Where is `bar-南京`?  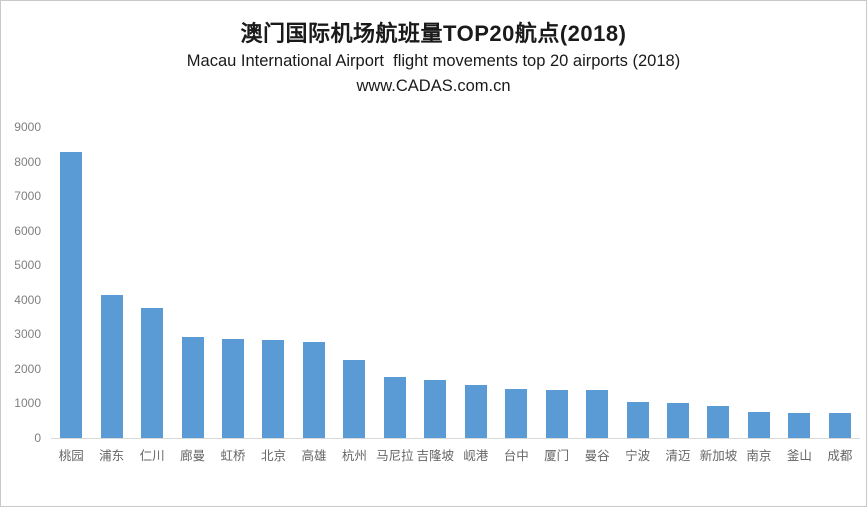 bar-南京 is located at coordinates (758, 425).